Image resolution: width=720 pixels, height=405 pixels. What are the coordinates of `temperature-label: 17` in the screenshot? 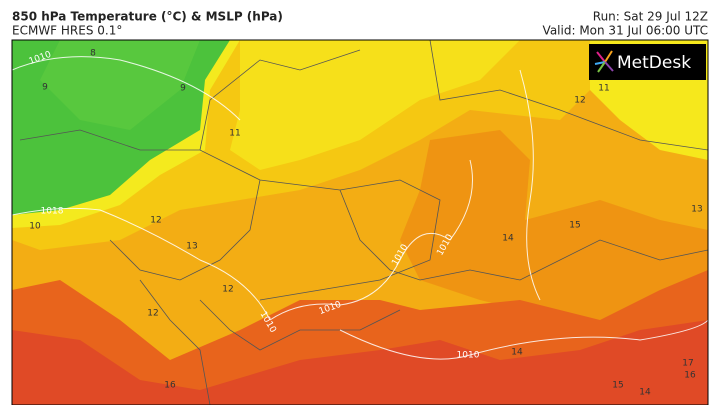 It's located at (687, 364).